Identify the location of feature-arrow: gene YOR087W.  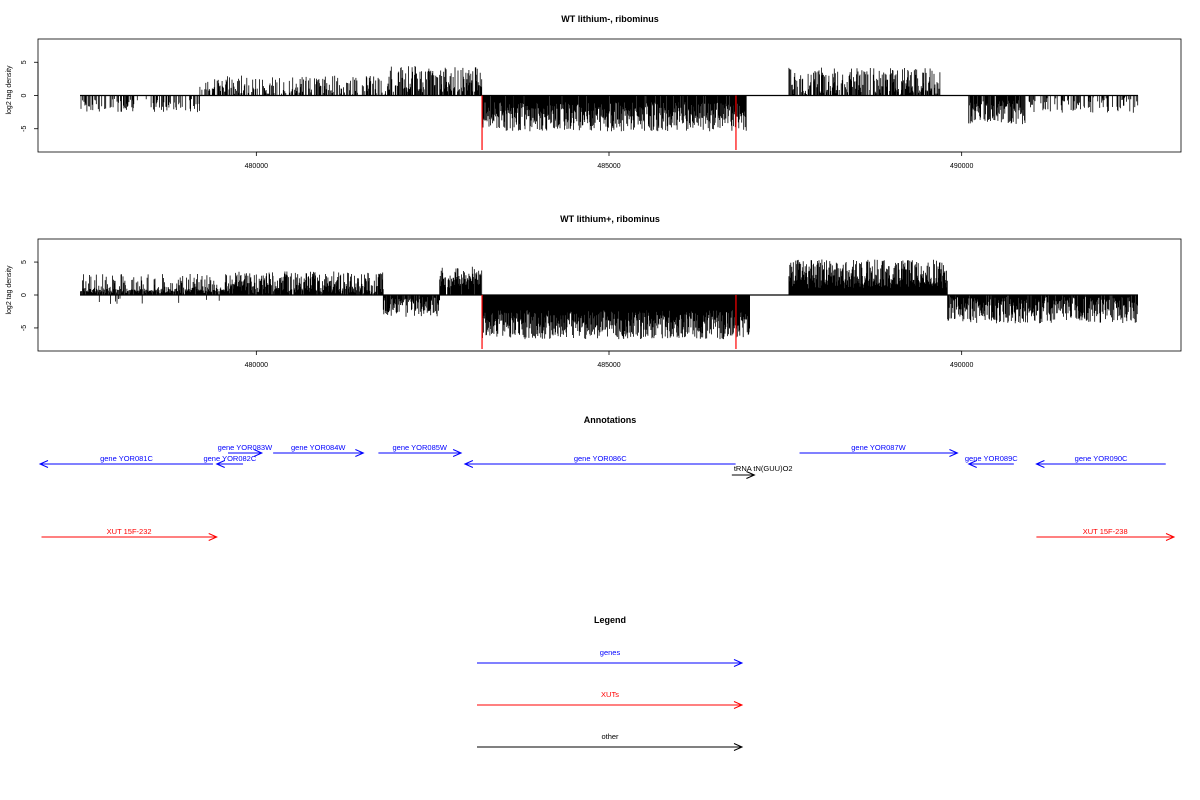
(879, 450).